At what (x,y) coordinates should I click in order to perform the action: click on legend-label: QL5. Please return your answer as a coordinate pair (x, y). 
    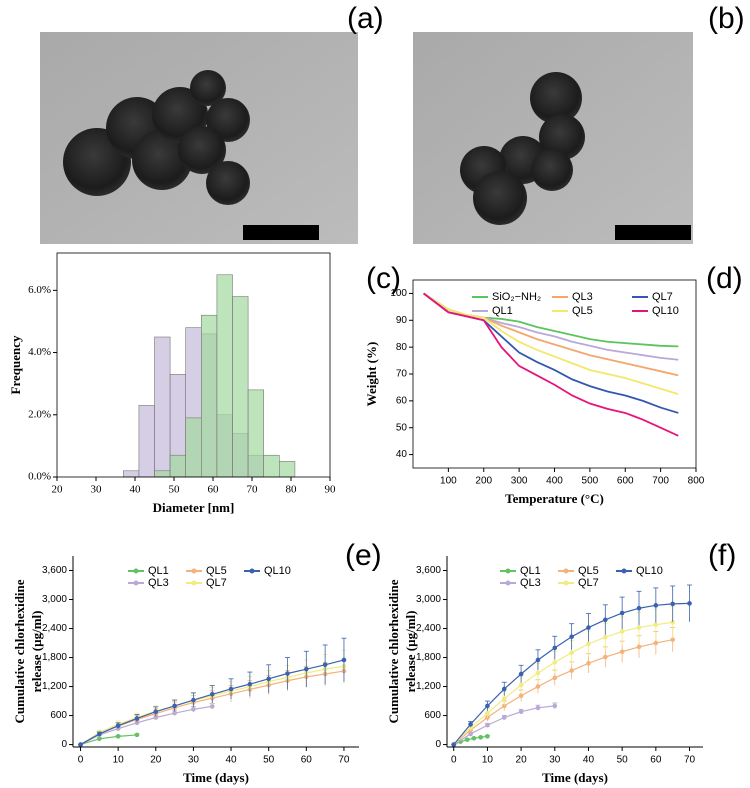
    Looking at the image, I should click on (582, 311).